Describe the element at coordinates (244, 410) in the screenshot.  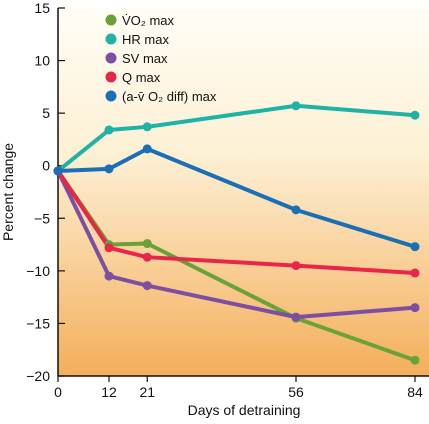
I see `x-axis-title: Days of detraining` at that location.